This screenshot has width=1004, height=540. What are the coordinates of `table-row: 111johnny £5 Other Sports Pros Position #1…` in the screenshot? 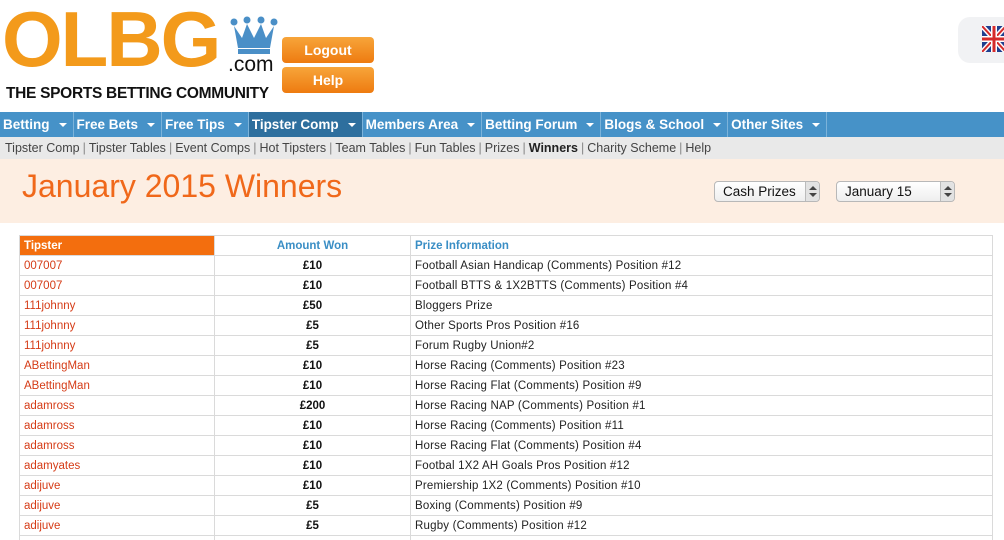 It's located at (506, 325).